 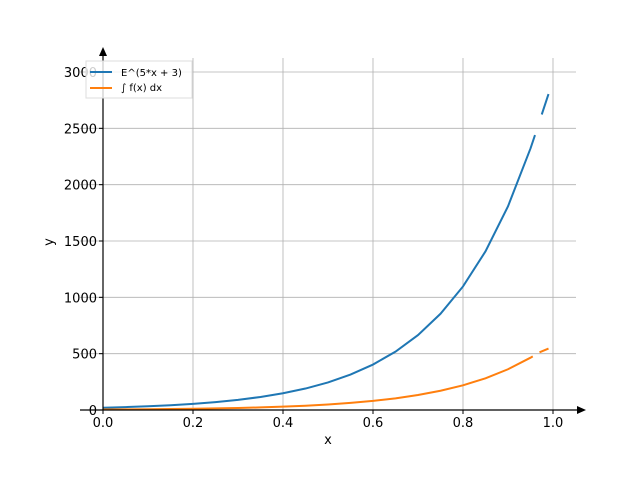 I want to click on legend-box, so click(x=139, y=79).